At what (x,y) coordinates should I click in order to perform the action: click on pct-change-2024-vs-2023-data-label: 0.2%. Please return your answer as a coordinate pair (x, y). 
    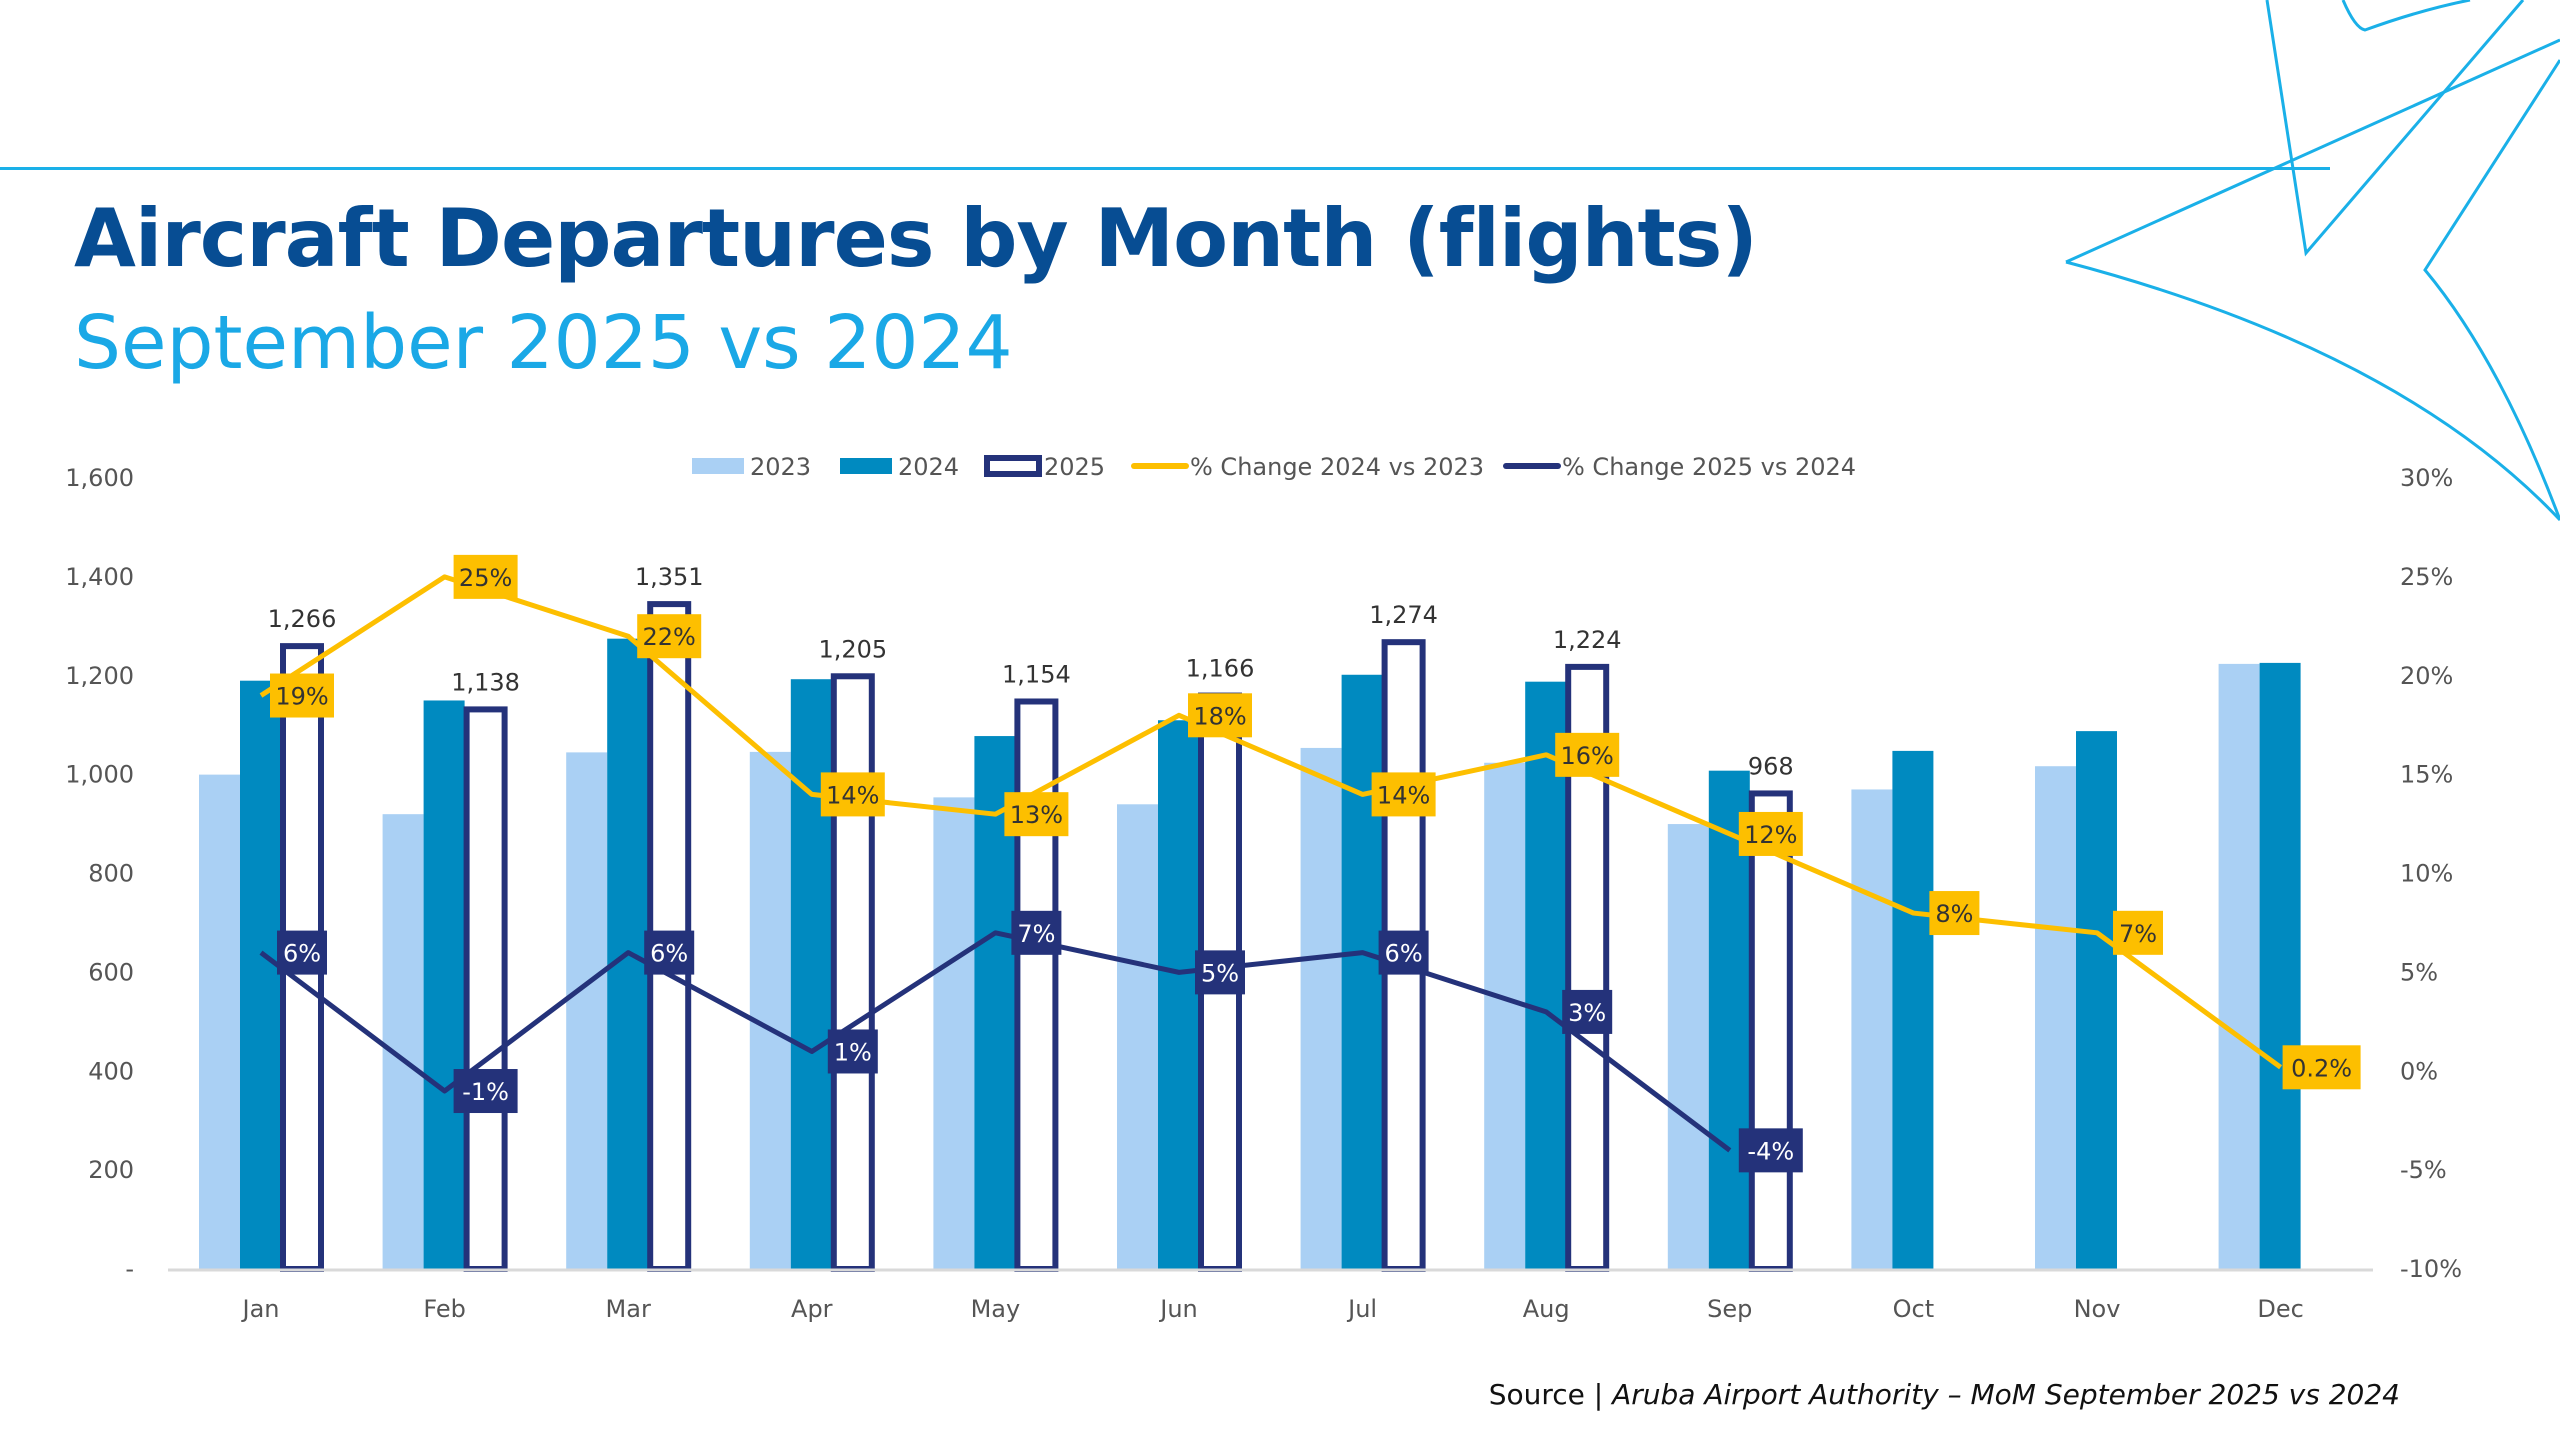
    Looking at the image, I should click on (2321, 1068).